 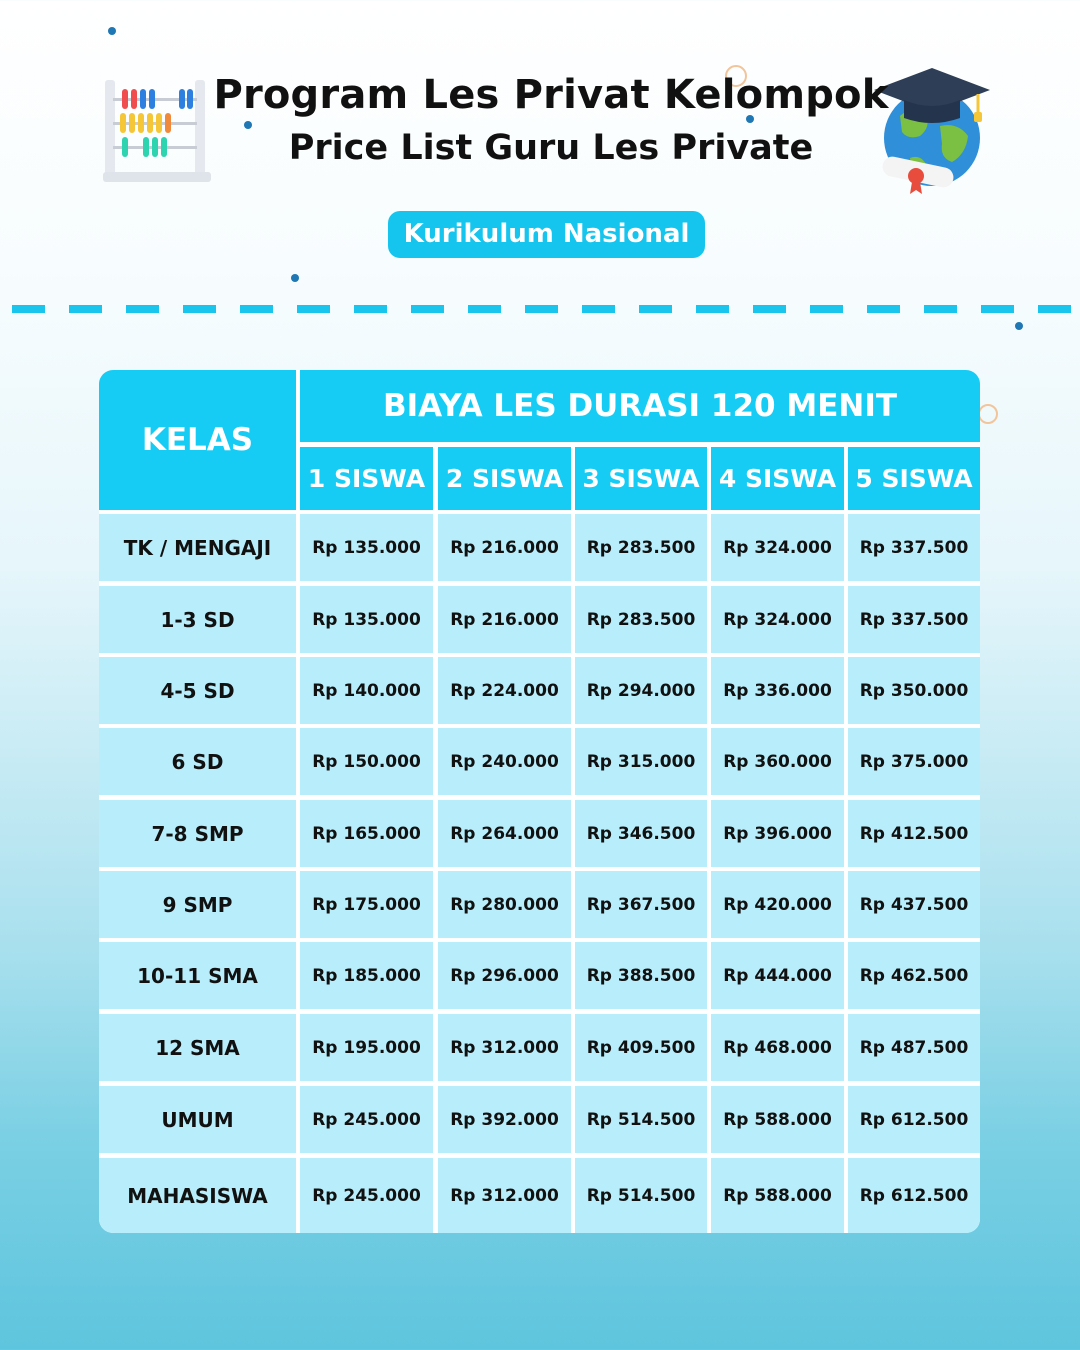 I want to click on price-cell: Rp 350.000, so click(x=914, y=690).